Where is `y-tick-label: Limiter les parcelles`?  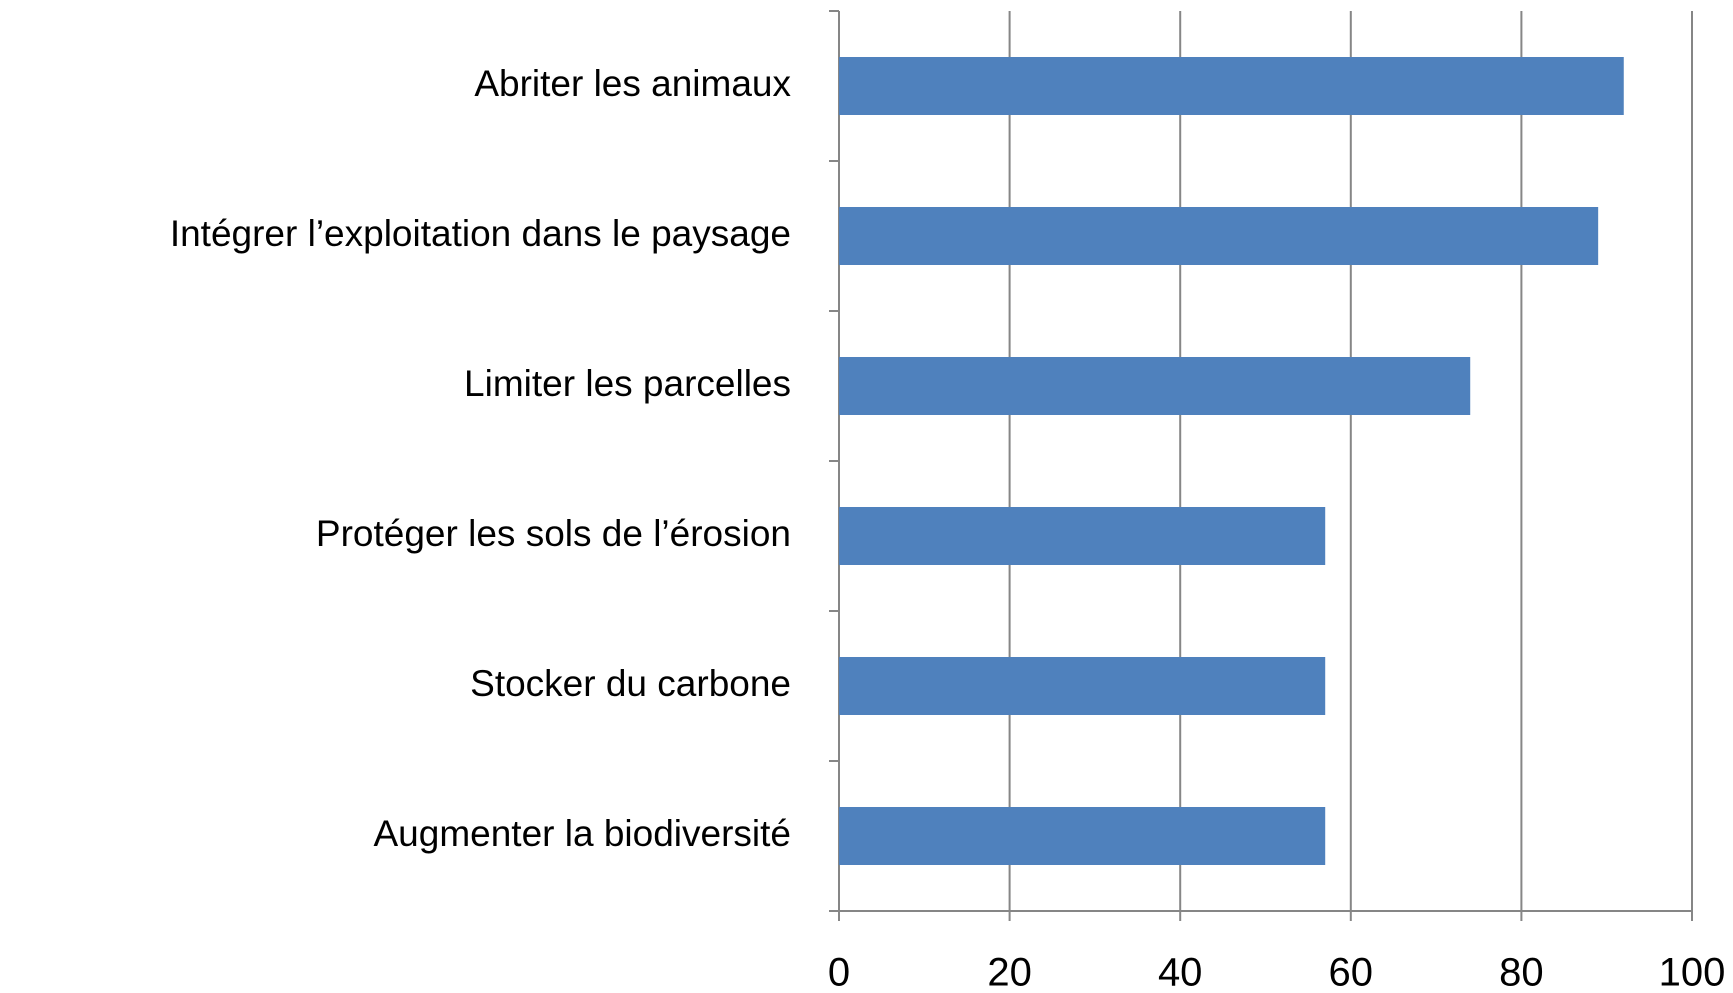 y-tick-label: Limiter les parcelles is located at coordinates (627, 383).